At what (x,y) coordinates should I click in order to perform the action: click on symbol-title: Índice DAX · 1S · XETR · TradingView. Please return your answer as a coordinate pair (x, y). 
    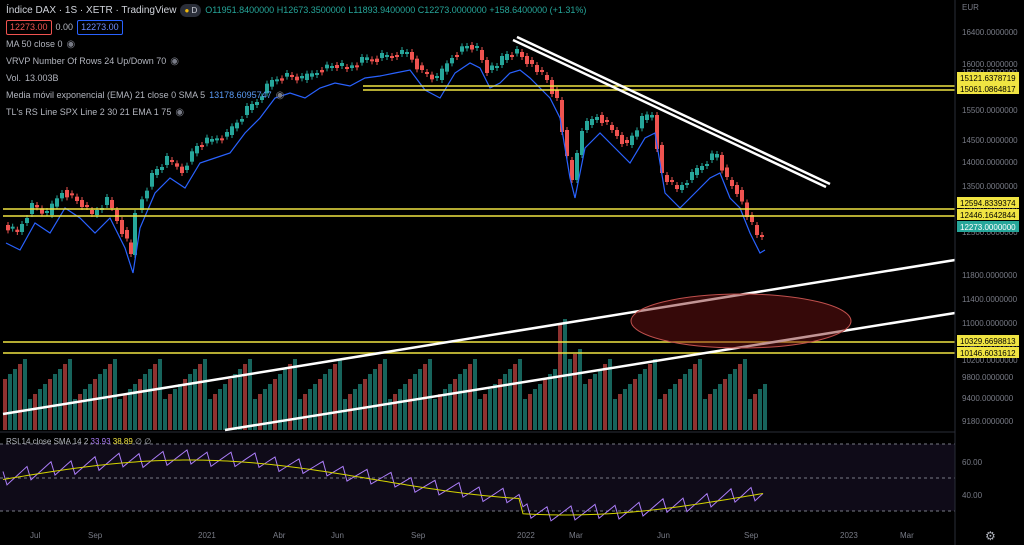
    Looking at the image, I should click on (91, 10).